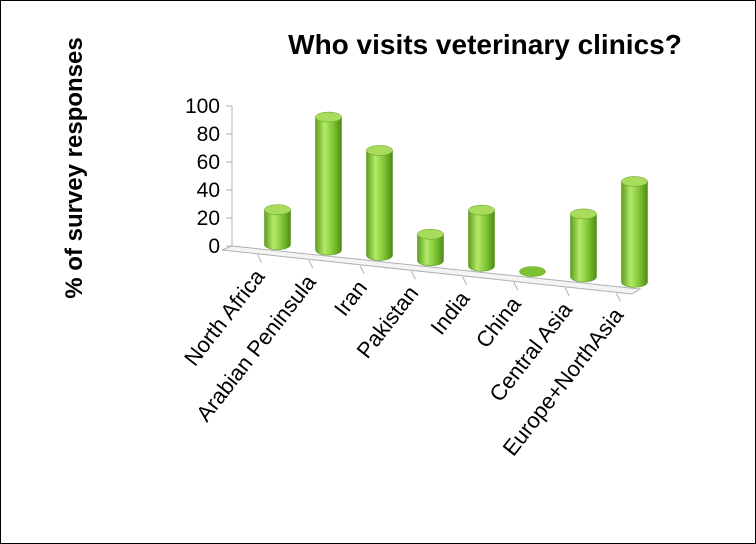 Image resolution: width=756 pixels, height=544 pixels. I want to click on y-tick-label: 100, so click(202, 106).